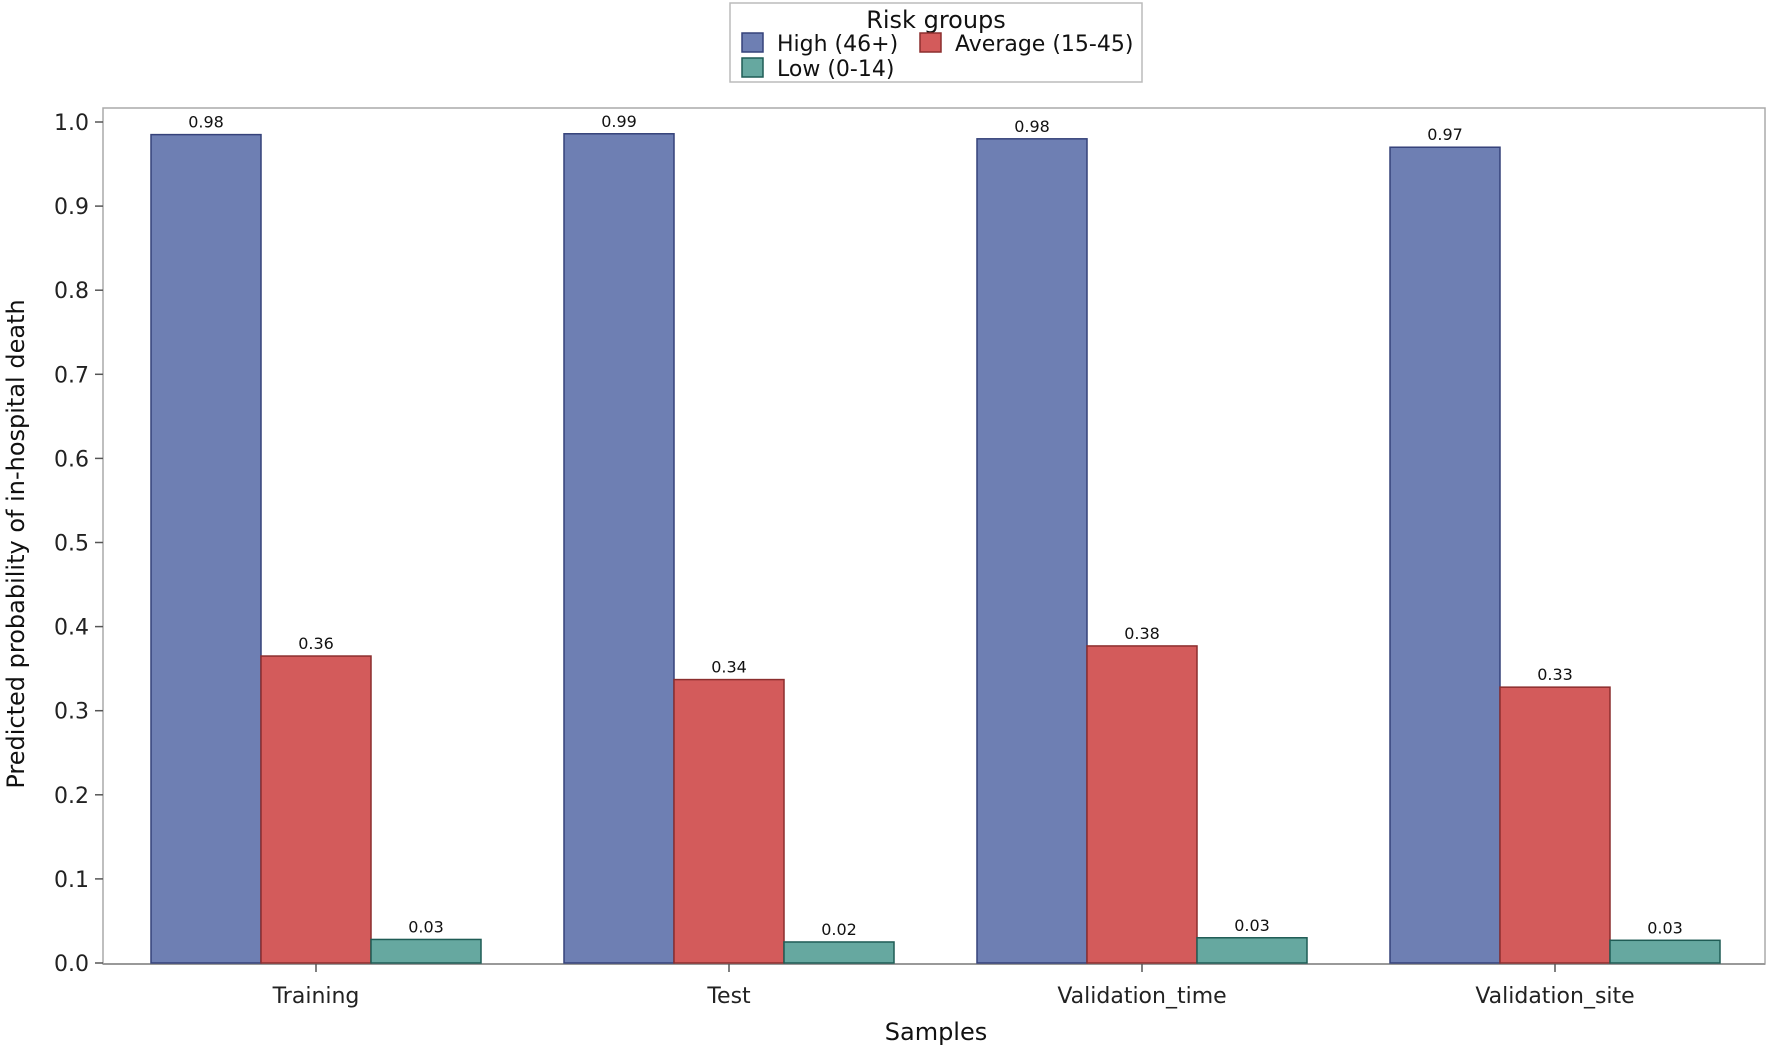  Describe the element at coordinates (71, 207) in the screenshot. I see `y-tick-label: 0.9` at that location.